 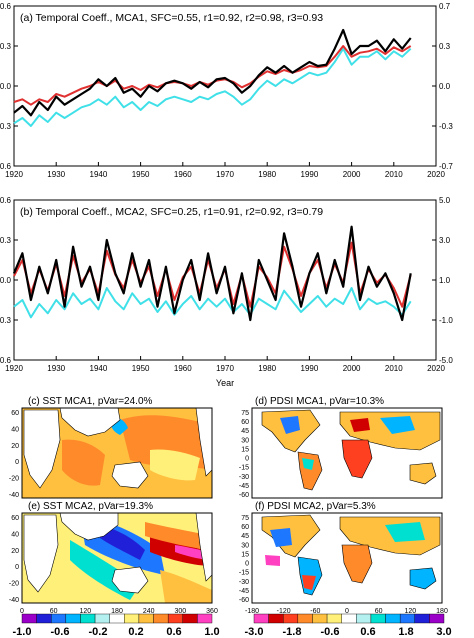 What do you see at coordinates (14, 600) in the screenshot?
I see `map-y-tick-label: -40` at bounding box center [14, 600].